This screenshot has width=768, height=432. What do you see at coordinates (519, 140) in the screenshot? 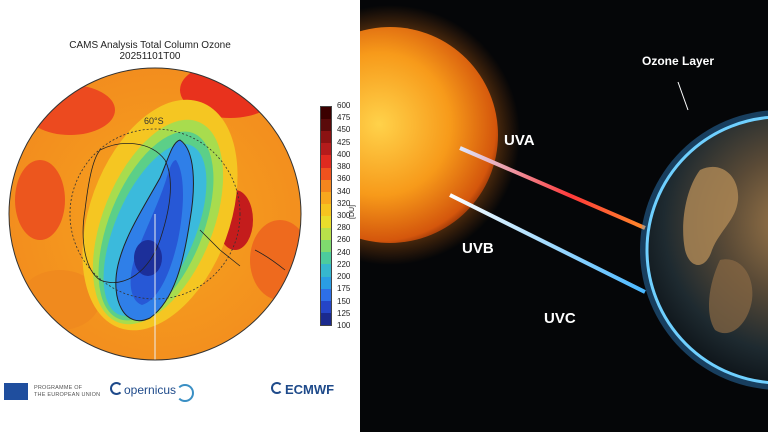
I see `uva-label: UVA` at bounding box center [519, 140].